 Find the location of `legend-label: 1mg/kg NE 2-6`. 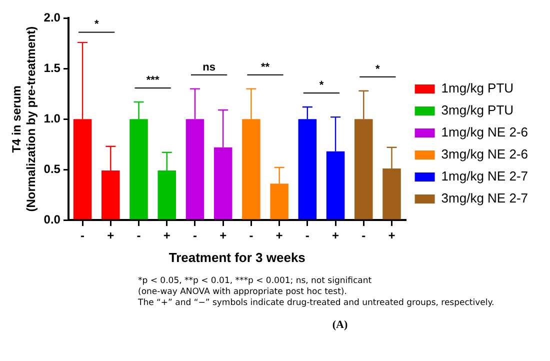

legend-label: 1mg/kg NE 2-6 is located at coordinates (484, 132).